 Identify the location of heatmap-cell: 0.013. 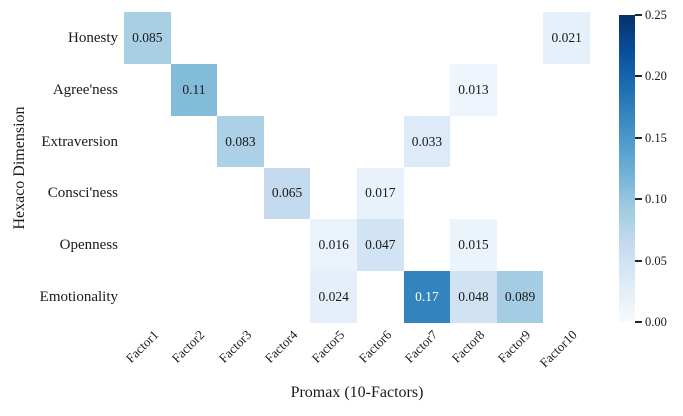
(473, 89).